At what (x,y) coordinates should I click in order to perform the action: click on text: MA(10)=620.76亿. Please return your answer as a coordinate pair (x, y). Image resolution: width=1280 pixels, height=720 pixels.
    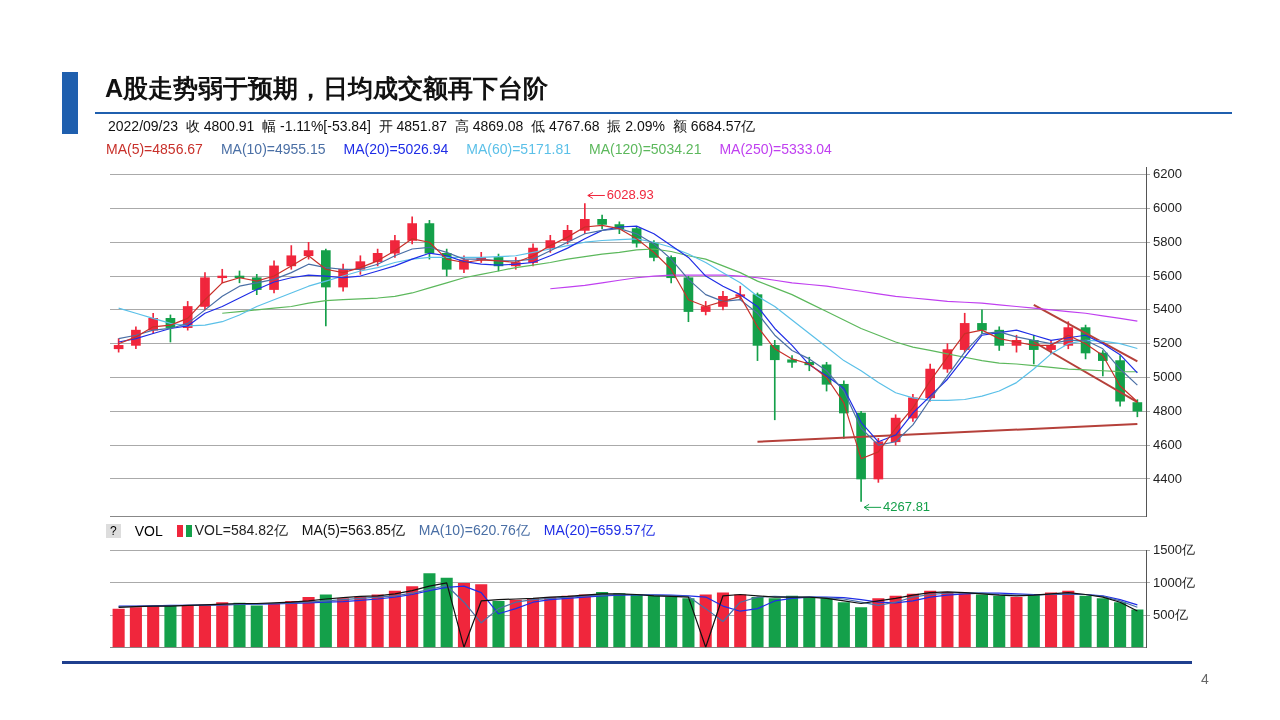
    Looking at the image, I should click on (474, 531).